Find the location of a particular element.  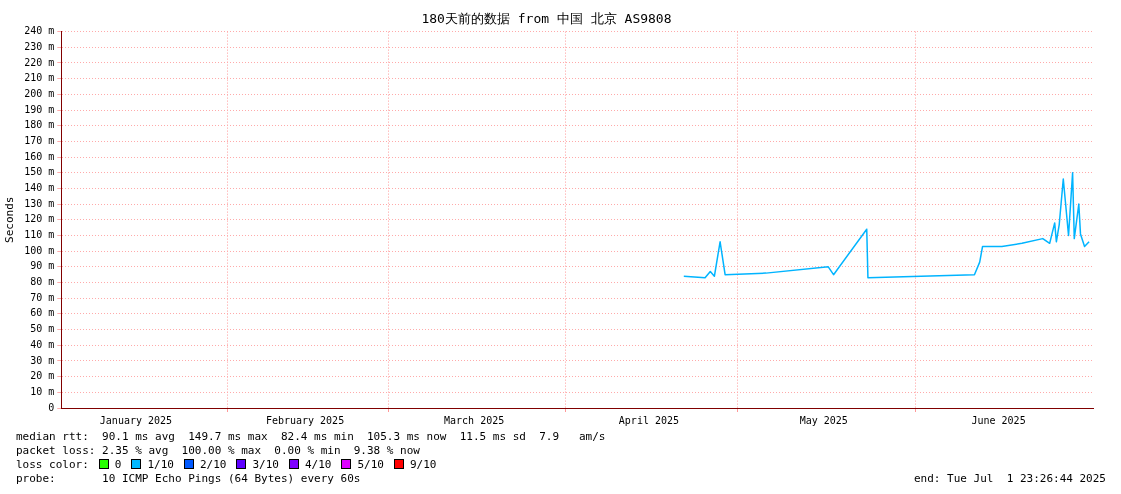

y-tick-label: 100 m is located at coordinates (39, 250).